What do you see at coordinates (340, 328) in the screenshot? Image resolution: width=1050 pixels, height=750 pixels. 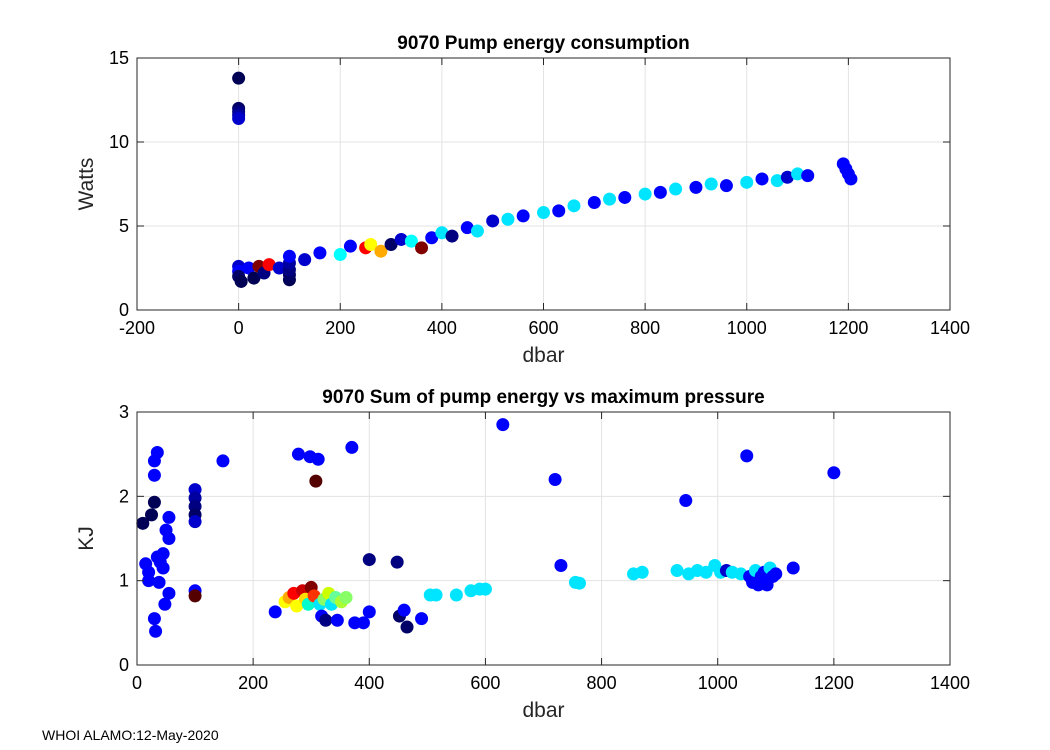 I see `chart1-x-tick-label: 200` at bounding box center [340, 328].